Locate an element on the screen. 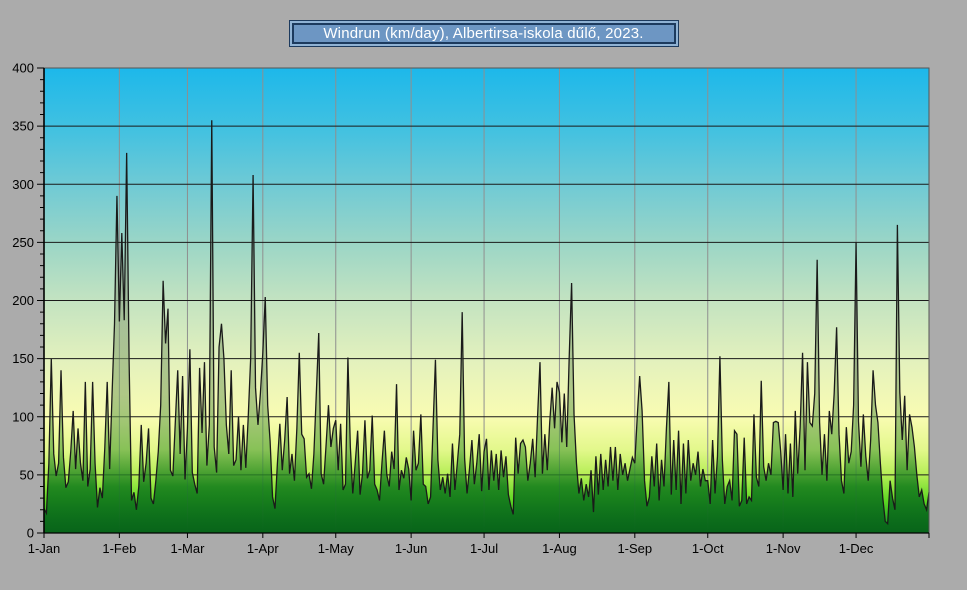 This screenshot has height=590, width=967. x-axis-label: 1-Dec is located at coordinates (856, 548).